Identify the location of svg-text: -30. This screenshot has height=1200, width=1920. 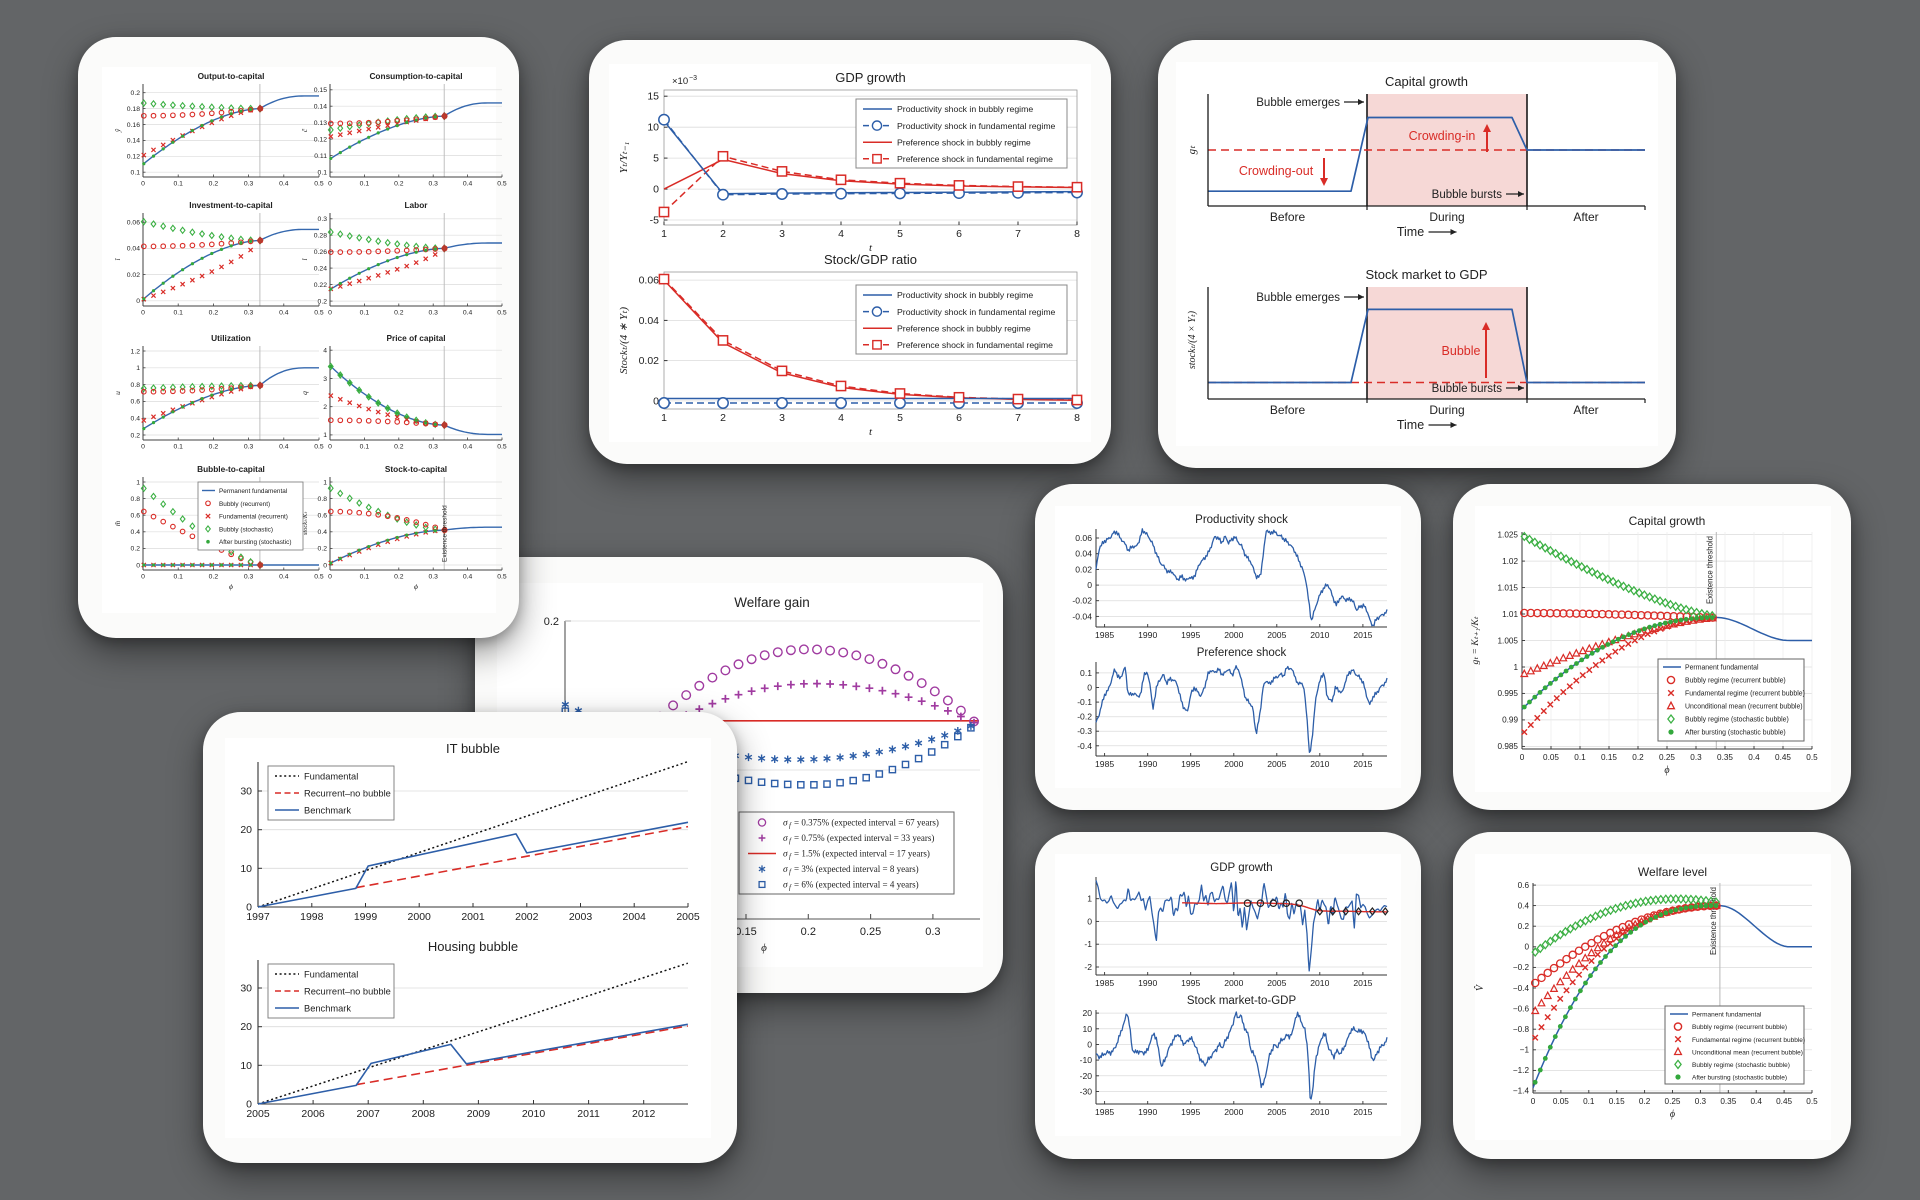
(1086, 1092).